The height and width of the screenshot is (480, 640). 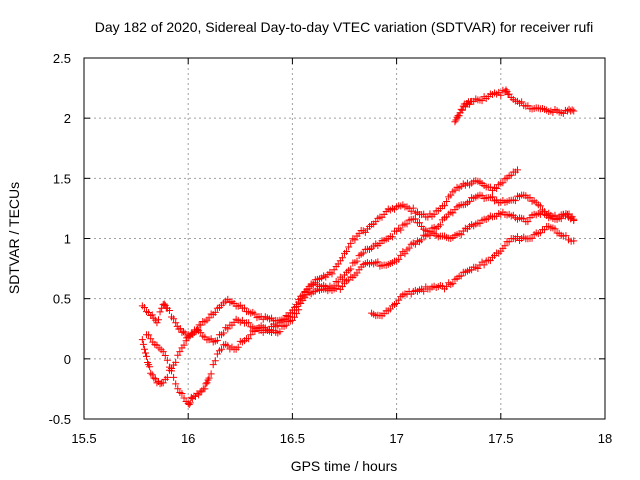 What do you see at coordinates (344, 466) in the screenshot?
I see `x-axis-label: GPS time / hours` at bounding box center [344, 466].